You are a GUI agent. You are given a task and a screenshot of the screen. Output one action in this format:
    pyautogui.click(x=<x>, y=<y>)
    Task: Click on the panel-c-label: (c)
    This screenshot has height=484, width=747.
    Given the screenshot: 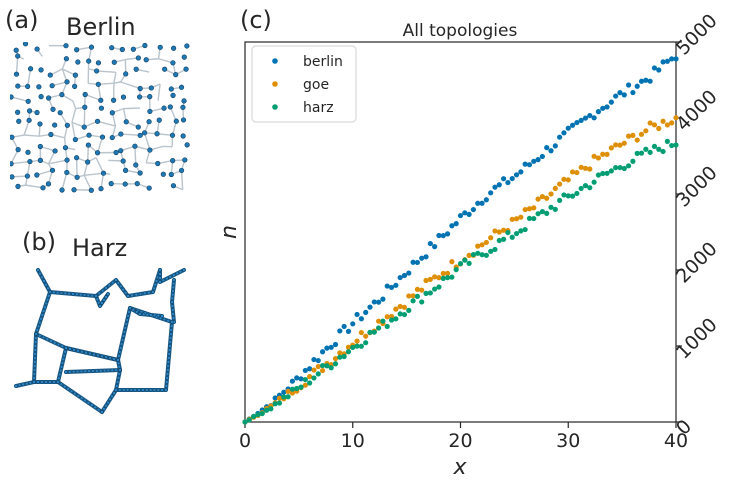 What is the action you would take?
    pyautogui.click(x=256, y=20)
    